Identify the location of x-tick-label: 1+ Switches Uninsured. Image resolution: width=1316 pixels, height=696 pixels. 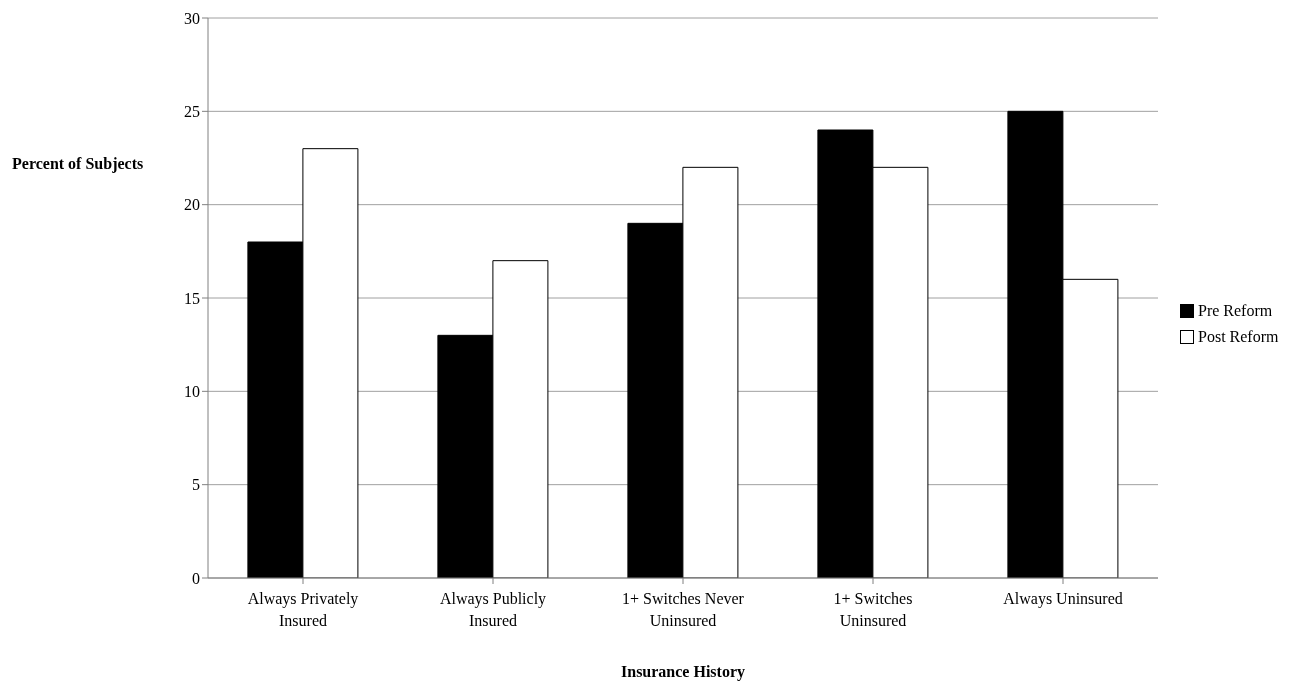
(873, 609).